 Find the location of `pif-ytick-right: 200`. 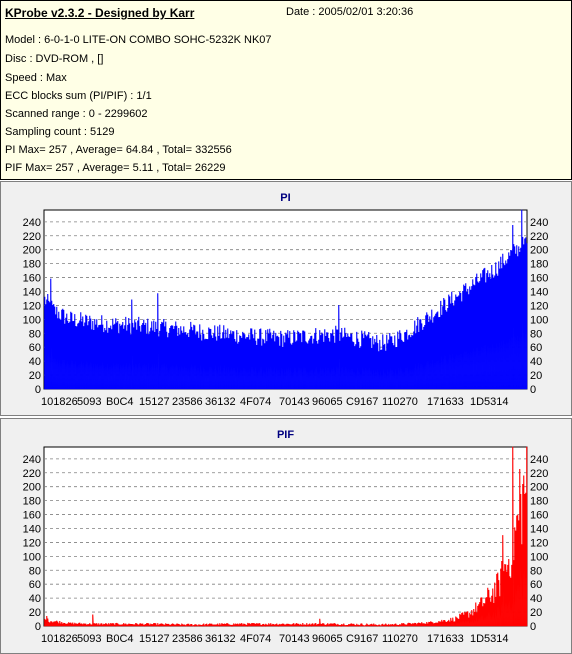

pif-ytick-right: 200 is located at coordinates (539, 488).